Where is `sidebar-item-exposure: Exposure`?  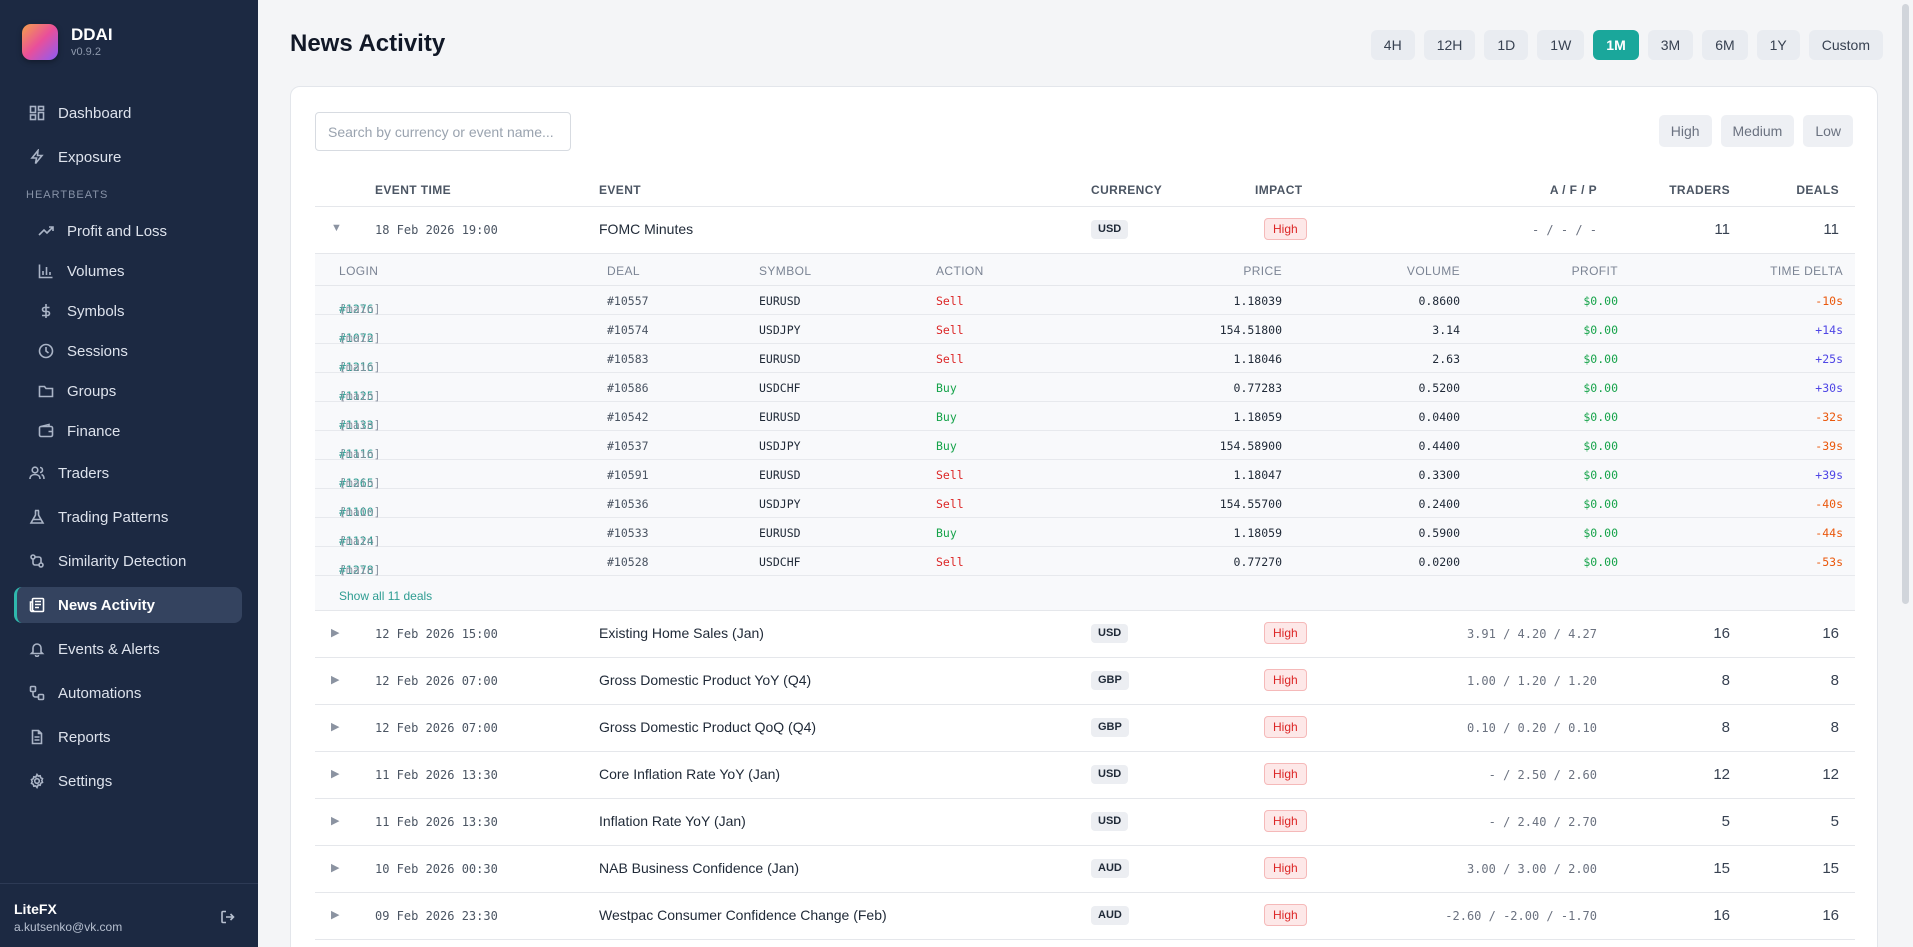 sidebar-item-exposure: Exposure is located at coordinates (128, 157).